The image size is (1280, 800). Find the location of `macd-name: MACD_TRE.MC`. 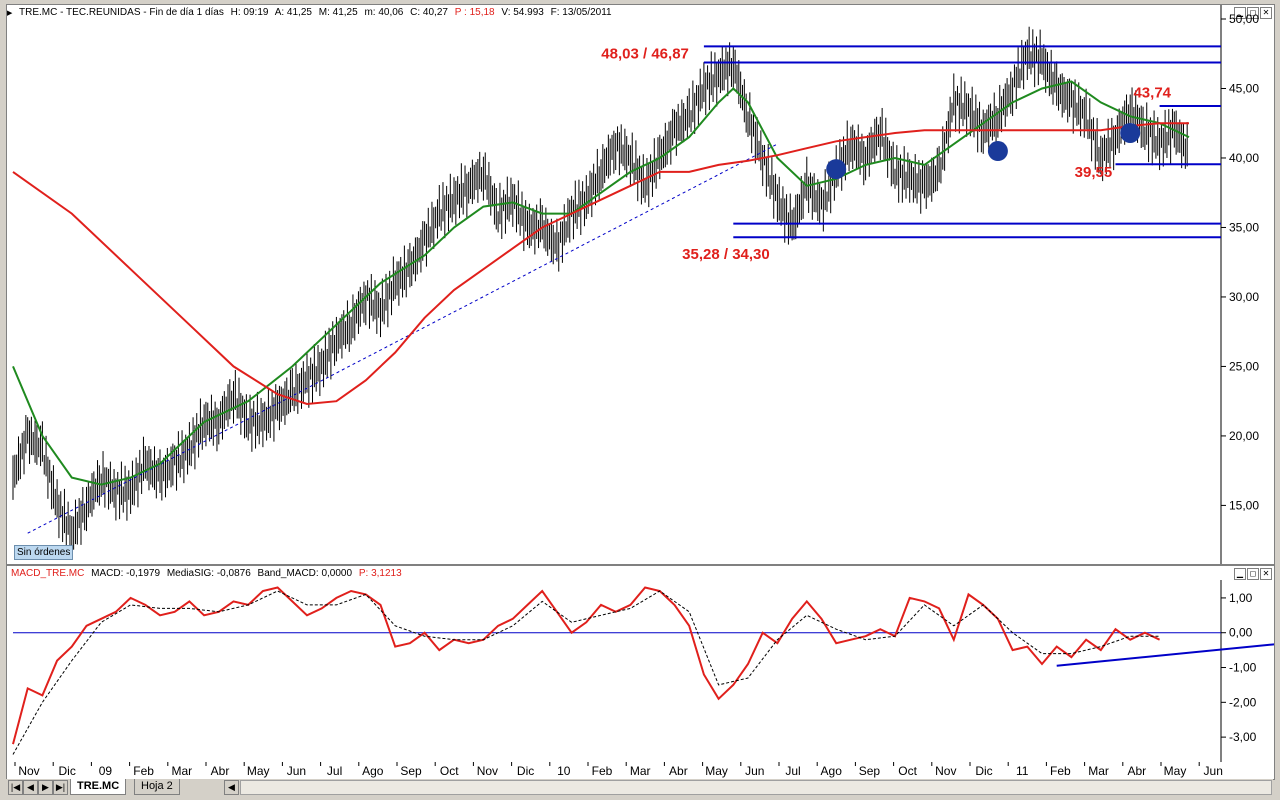

macd-name: MACD_TRE.MC is located at coordinates (48, 573).